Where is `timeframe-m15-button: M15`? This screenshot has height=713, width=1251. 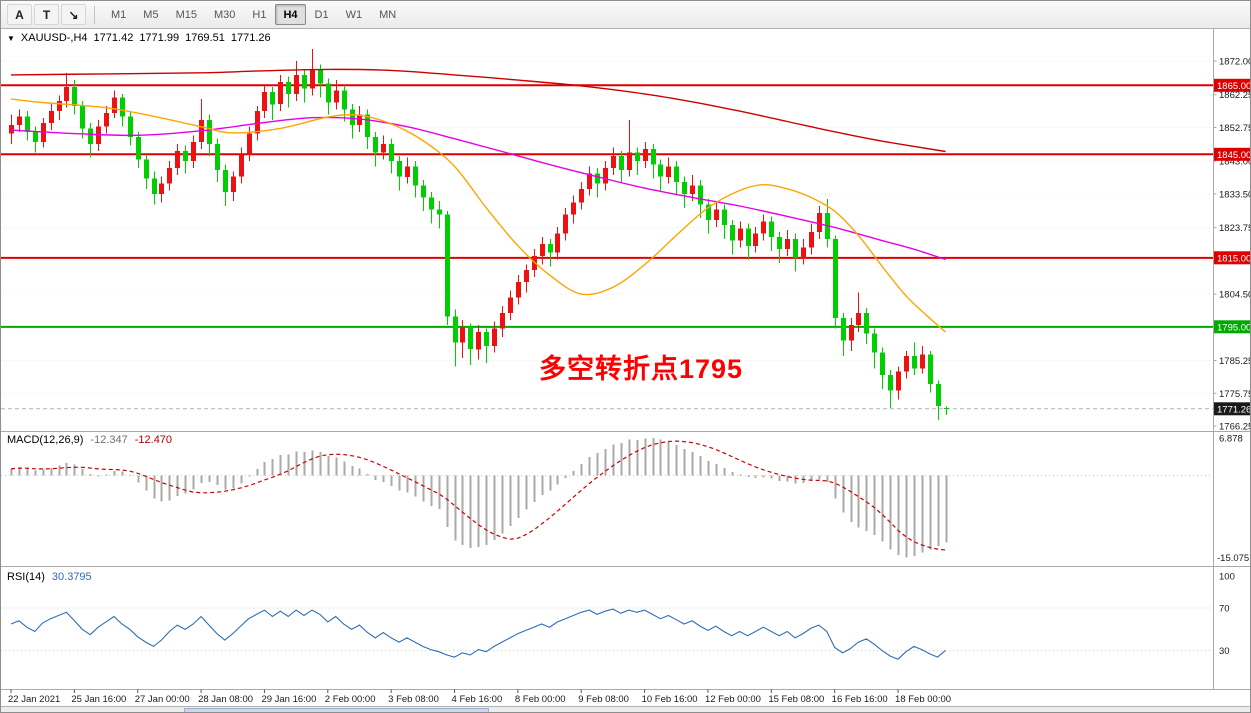 timeframe-m15-button: M15 is located at coordinates (186, 14).